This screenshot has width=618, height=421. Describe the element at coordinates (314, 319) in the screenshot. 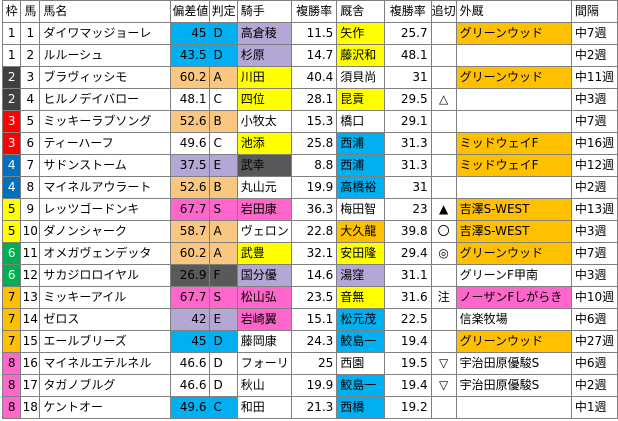

I see `jockey-rate-cell: 15.1` at that location.